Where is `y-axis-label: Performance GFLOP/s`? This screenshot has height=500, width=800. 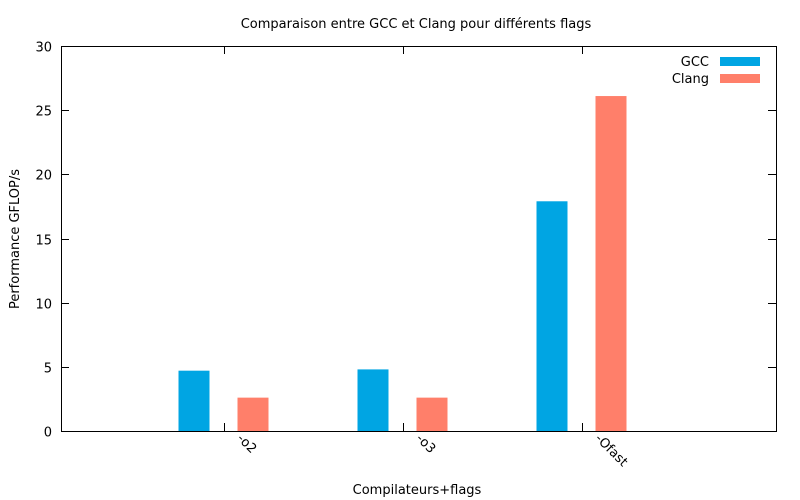
y-axis-label: Performance GFLOP/s is located at coordinates (15, 239).